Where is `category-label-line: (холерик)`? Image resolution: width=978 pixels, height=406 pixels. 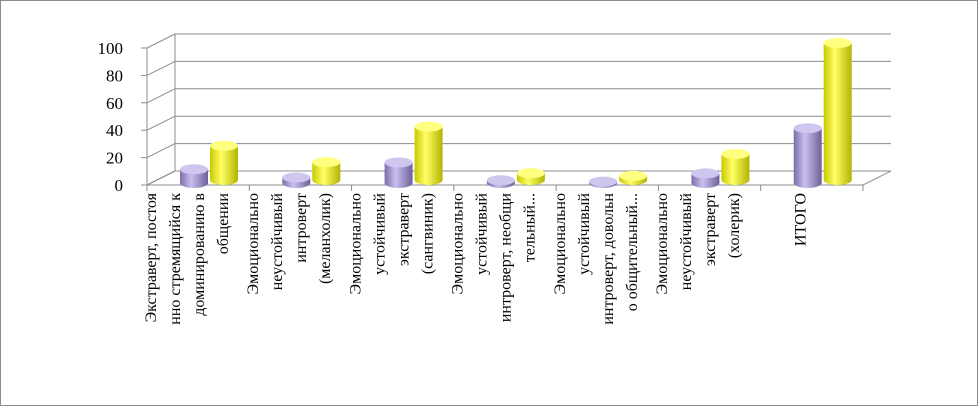 category-label-line: (холерик) is located at coordinates (734, 225).